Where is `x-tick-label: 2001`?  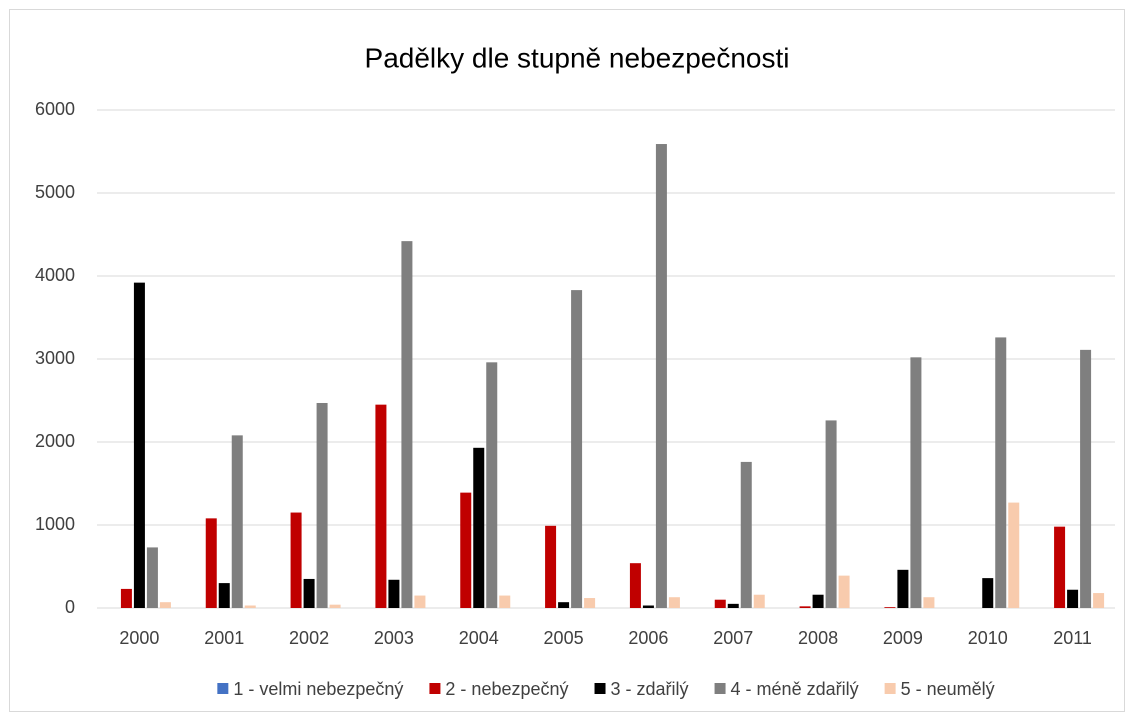 x-tick-label: 2001 is located at coordinates (224, 638).